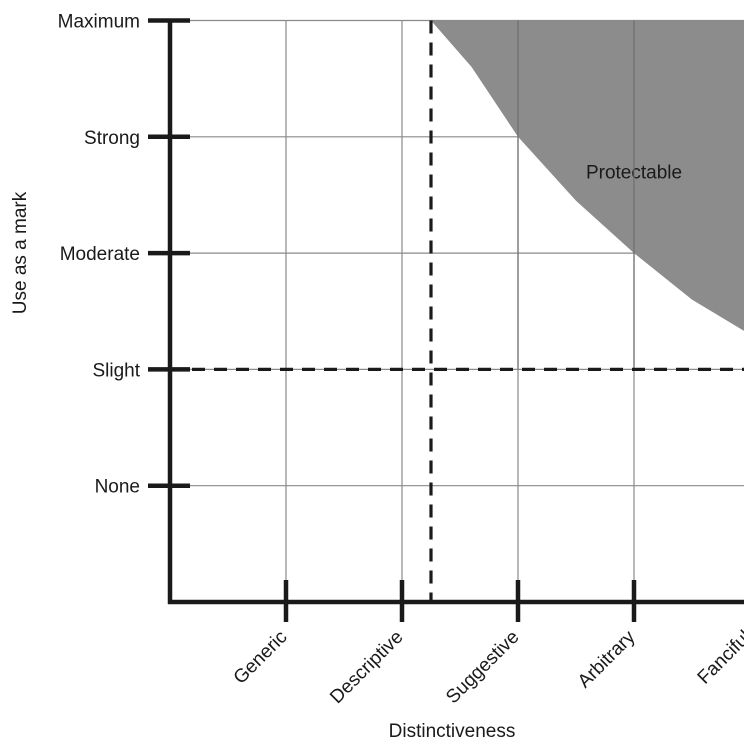  I want to click on x-tick-label: Arbitrary, so click(607, 659).